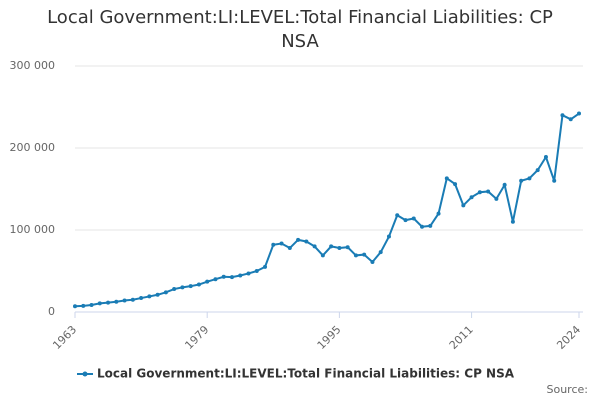 The image size is (600, 400). Describe the element at coordinates (329, 337) in the screenshot. I see `x-tick-label: 1995` at that location.